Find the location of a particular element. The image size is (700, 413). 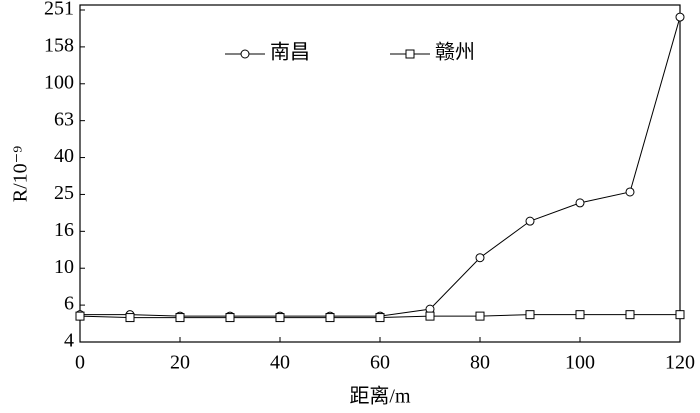

y-tick-label: 25 is located at coordinates (64, 193).